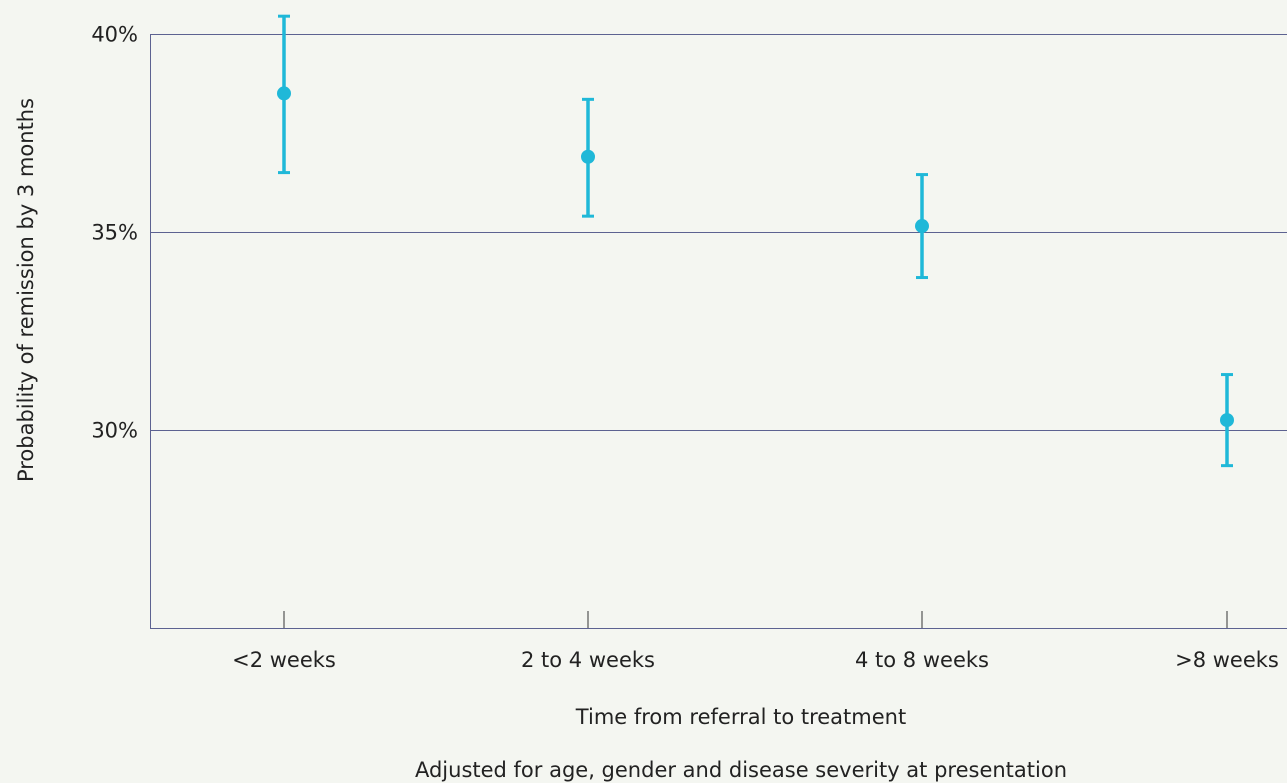 The image size is (1287, 783). I want to click on x-tick-label: 2 to 4 weeks, so click(588, 660).